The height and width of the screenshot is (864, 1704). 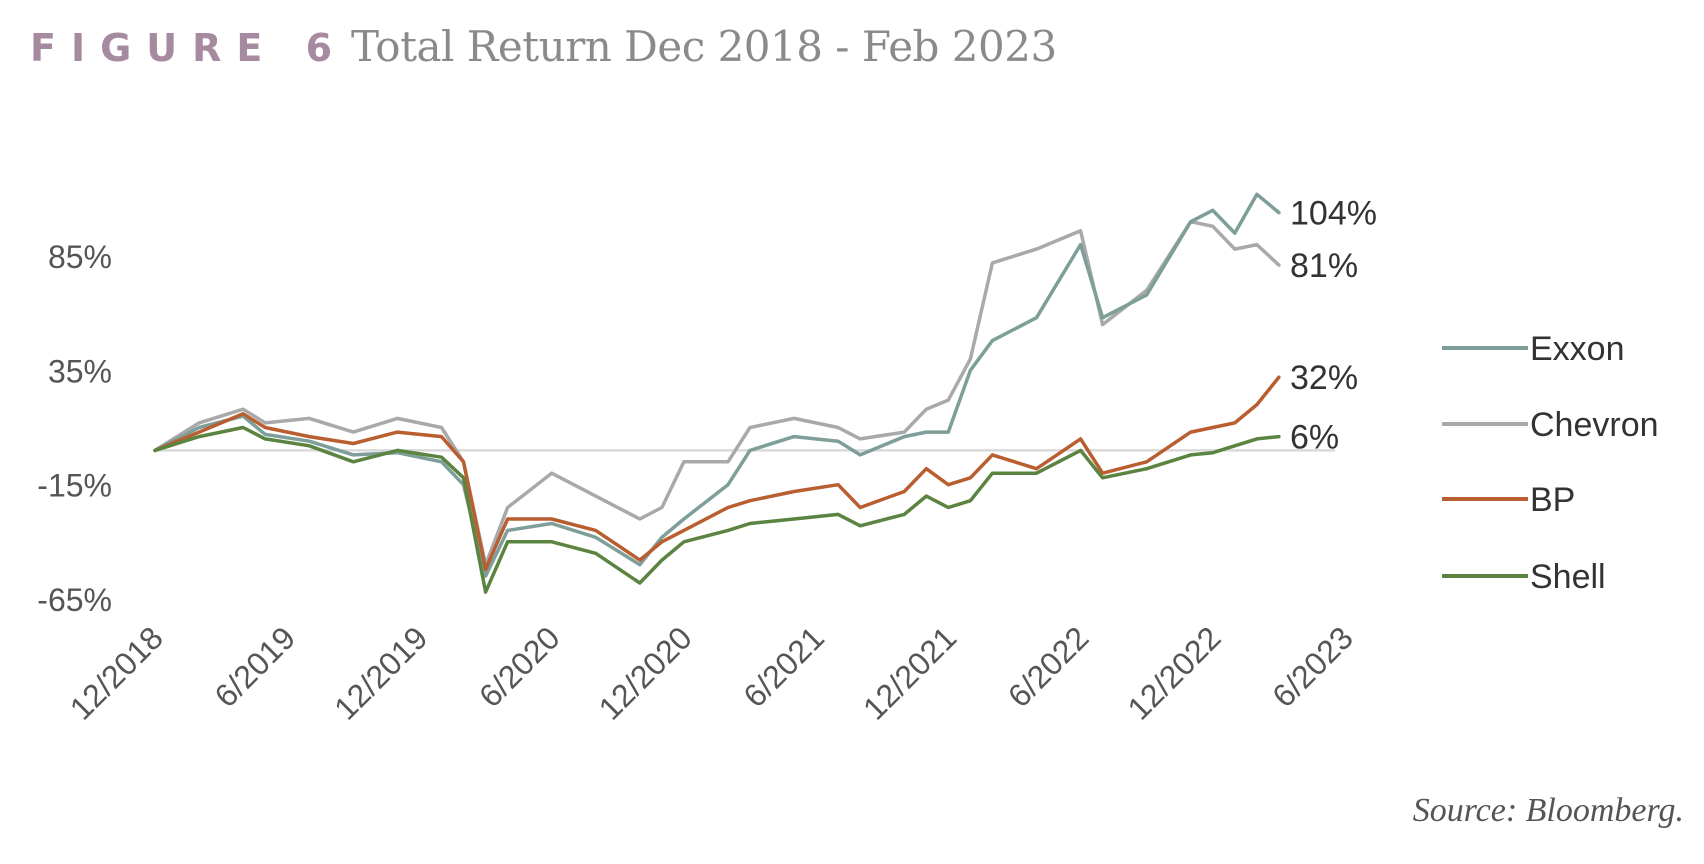 What do you see at coordinates (380, 672) in the screenshot?
I see `x-tick-label: 12/2019` at bounding box center [380, 672].